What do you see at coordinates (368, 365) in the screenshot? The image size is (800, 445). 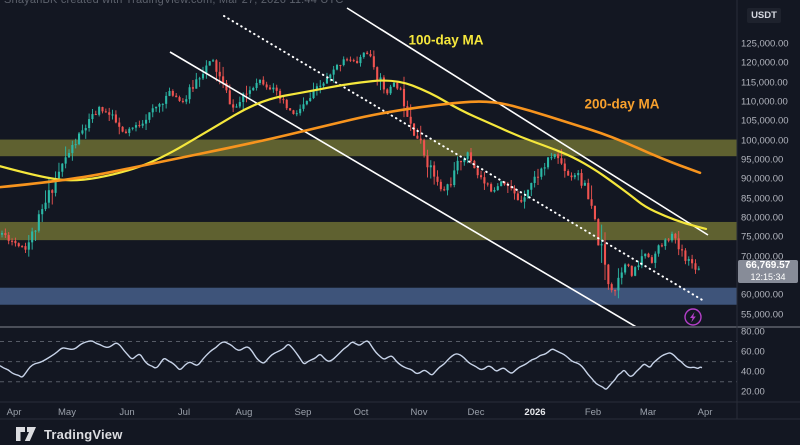 I see `rsi-pane` at bounding box center [368, 365].